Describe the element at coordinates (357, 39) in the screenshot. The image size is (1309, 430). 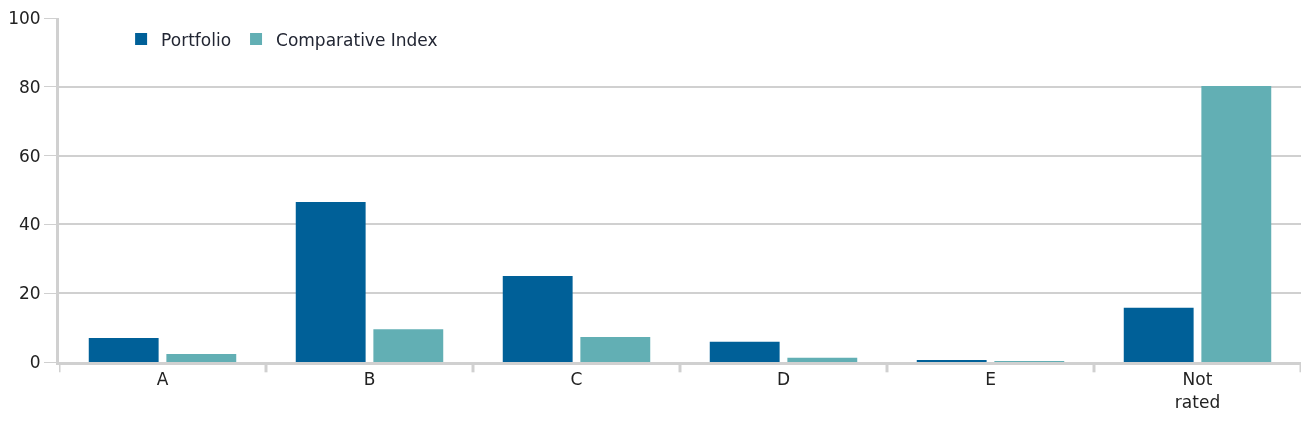
I see `legend-label: Comparative Index` at that location.